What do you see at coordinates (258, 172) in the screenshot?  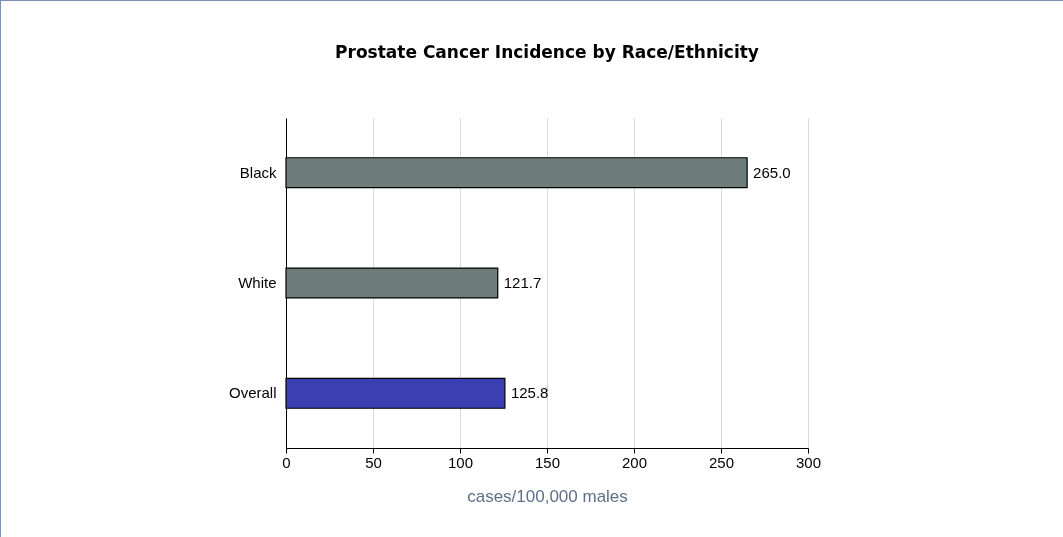 I see `y-tick-label: Black` at bounding box center [258, 172].